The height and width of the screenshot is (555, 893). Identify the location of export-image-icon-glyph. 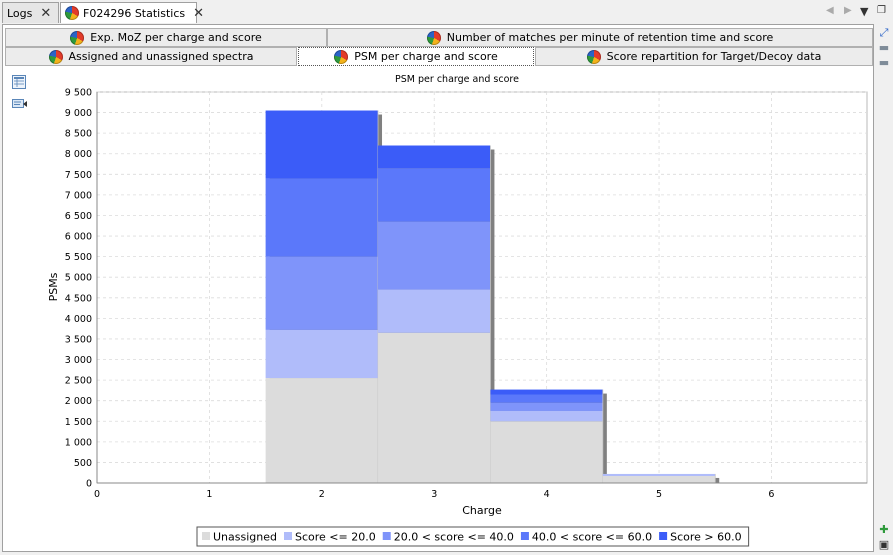
(19, 103).